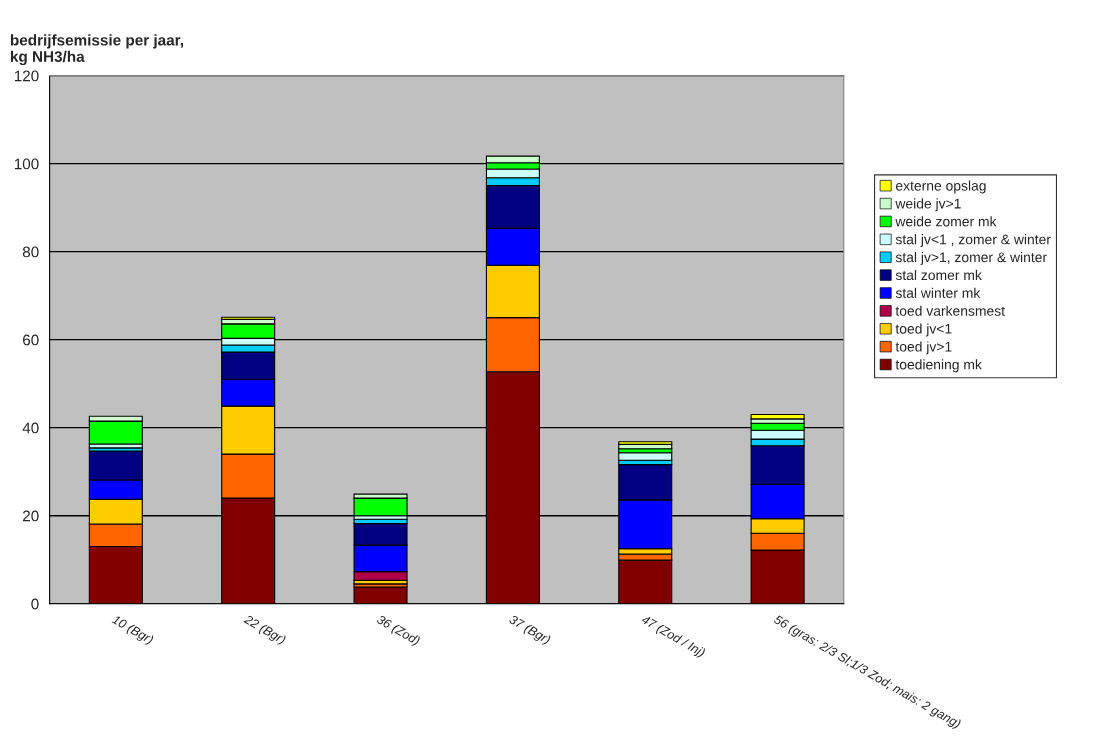  Describe the element at coordinates (923, 348) in the screenshot. I see `legend-label: toed jv>1` at that location.